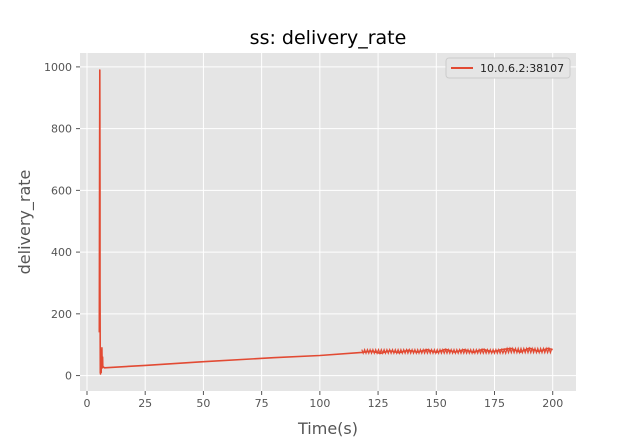  I want to click on x-tick-label: 75, so click(262, 403).